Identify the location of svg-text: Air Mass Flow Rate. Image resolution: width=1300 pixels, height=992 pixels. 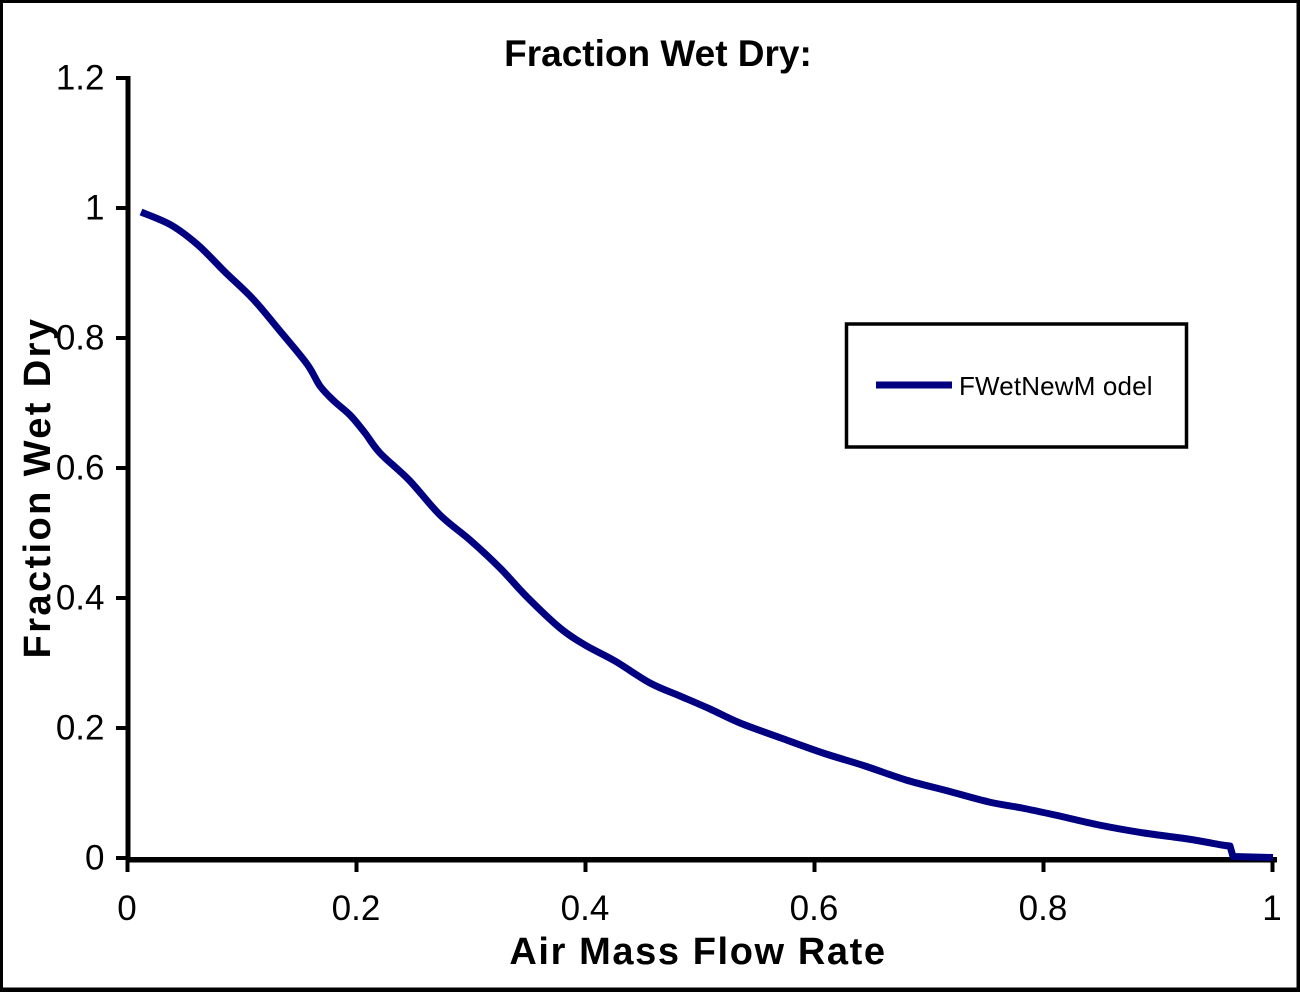
(697, 952).